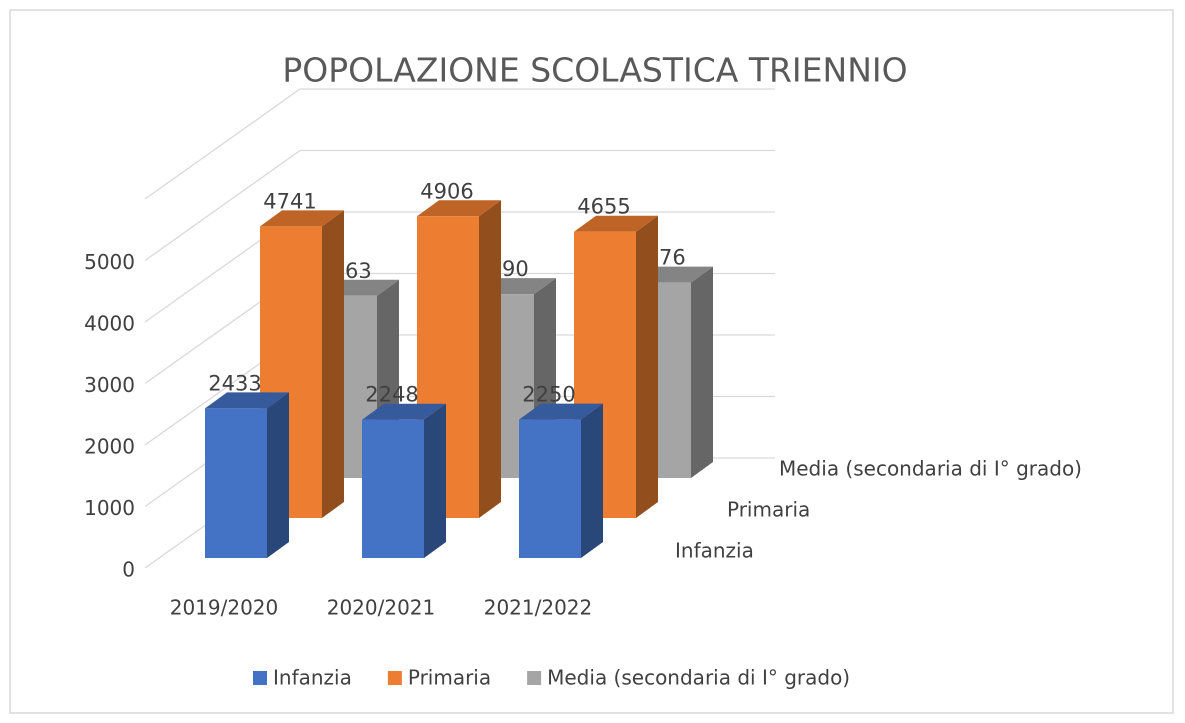 Image resolution: width=1185 pixels, height=723 pixels. What do you see at coordinates (538, 608) in the screenshot?
I see `x-tick-label: 2021/2022` at bounding box center [538, 608].